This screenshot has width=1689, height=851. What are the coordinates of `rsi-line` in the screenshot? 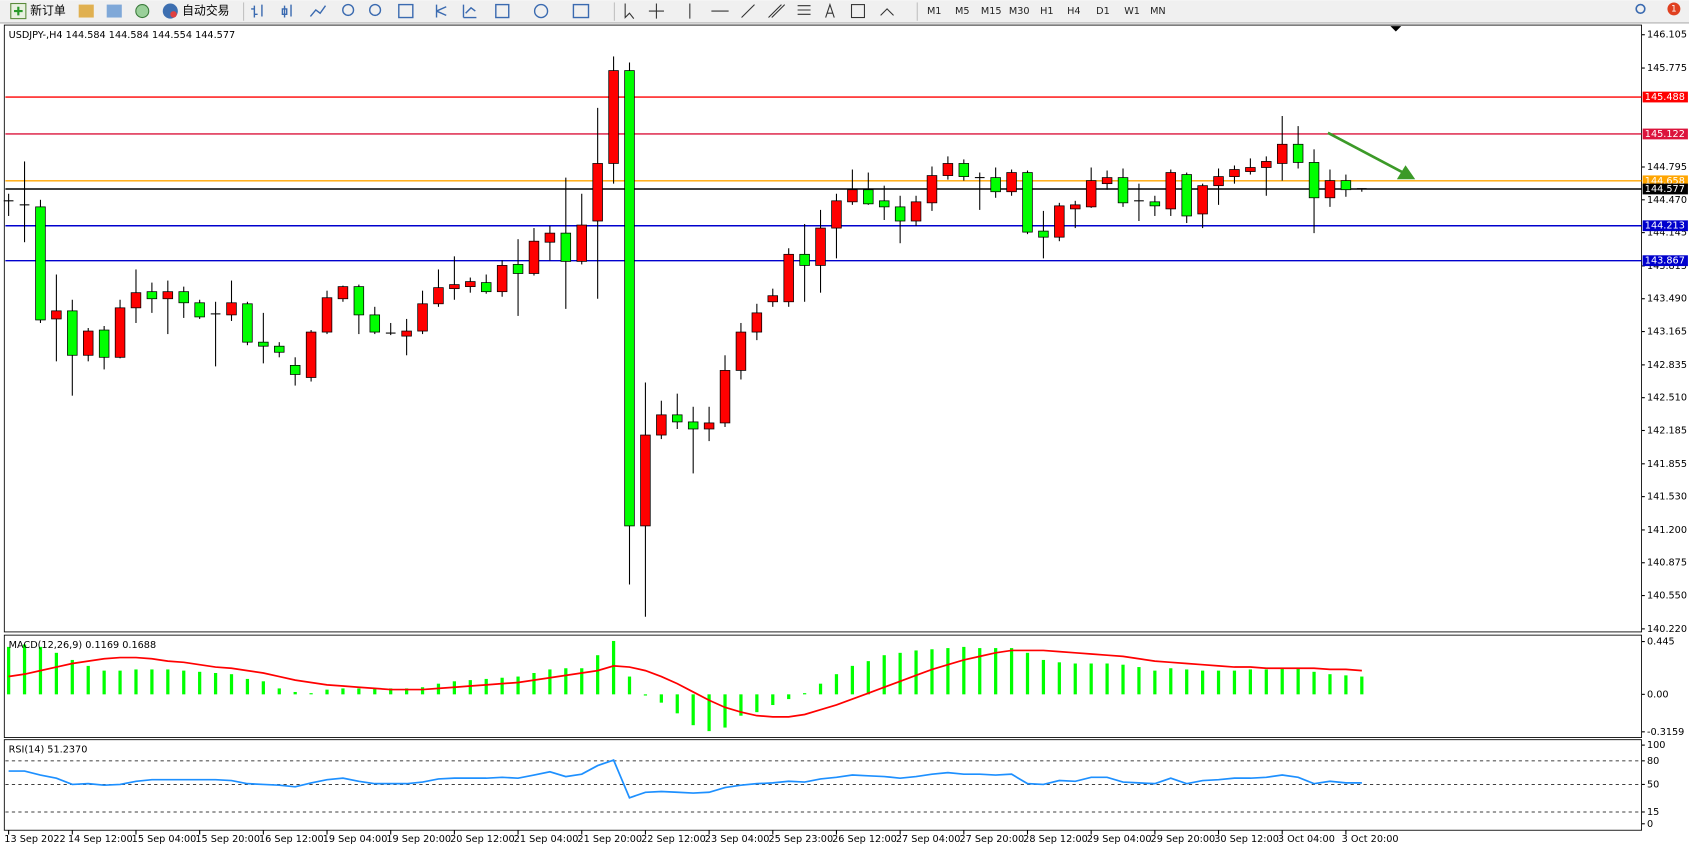 It's located at (685, 778).